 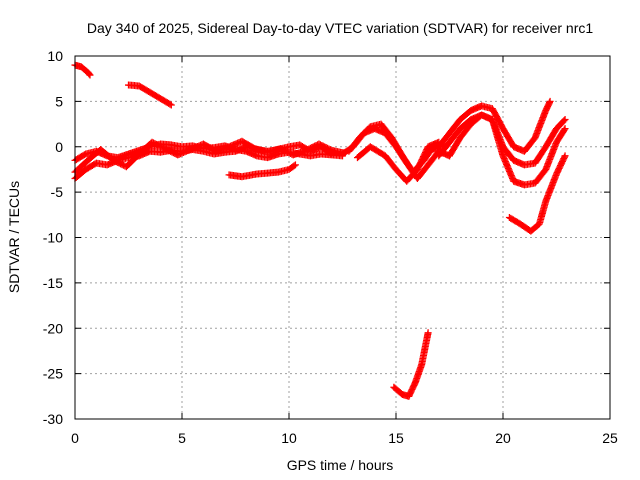 I want to click on y-axis-label: SDTVAR / TECUs, so click(x=14, y=237).